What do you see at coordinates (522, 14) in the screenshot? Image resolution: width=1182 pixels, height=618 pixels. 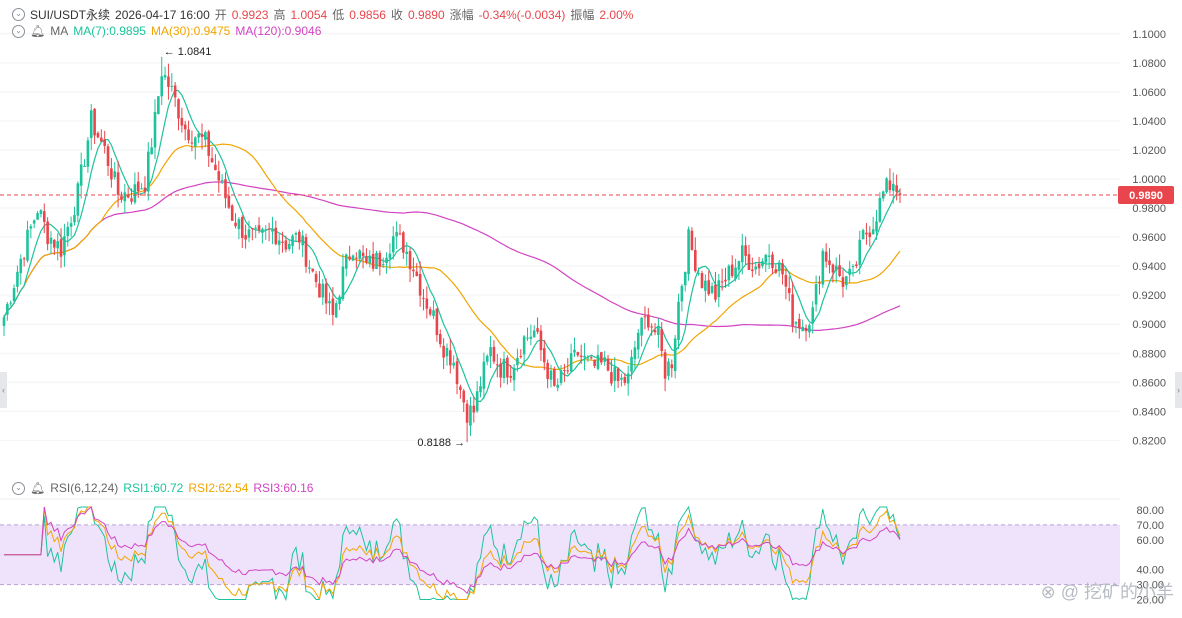 I see `change-value: -0.34%(-0.0034)` at bounding box center [522, 14].